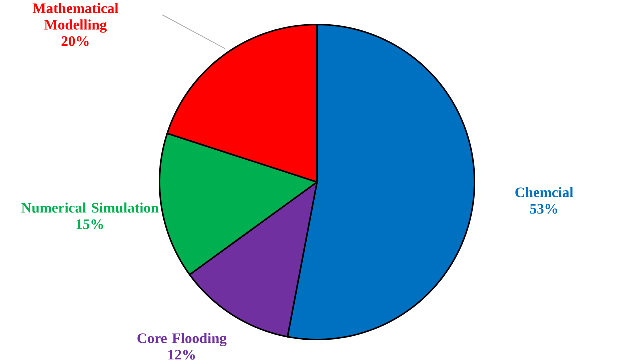 This screenshot has width=620, height=363. What do you see at coordinates (182, 339) in the screenshot?
I see `slice-label: Core Flooding` at bounding box center [182, 339].